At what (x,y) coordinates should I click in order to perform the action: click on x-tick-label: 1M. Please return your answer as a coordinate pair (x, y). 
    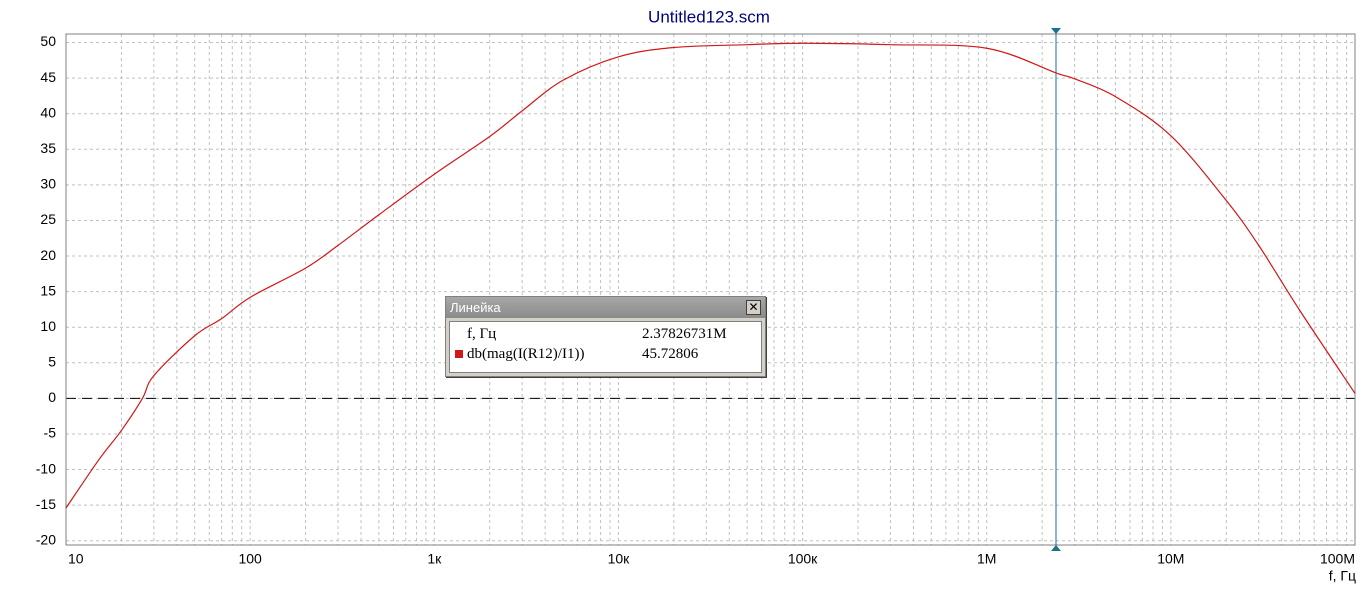
    Looking at the image, I should click on (986, 559).